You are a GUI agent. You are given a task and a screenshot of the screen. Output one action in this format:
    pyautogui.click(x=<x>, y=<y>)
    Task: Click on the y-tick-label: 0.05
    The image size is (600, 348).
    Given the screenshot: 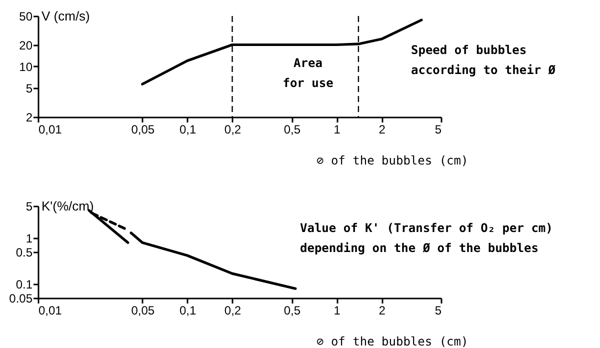 What is the action you would take?
    pyautogui.click(x=21, y=299)
    